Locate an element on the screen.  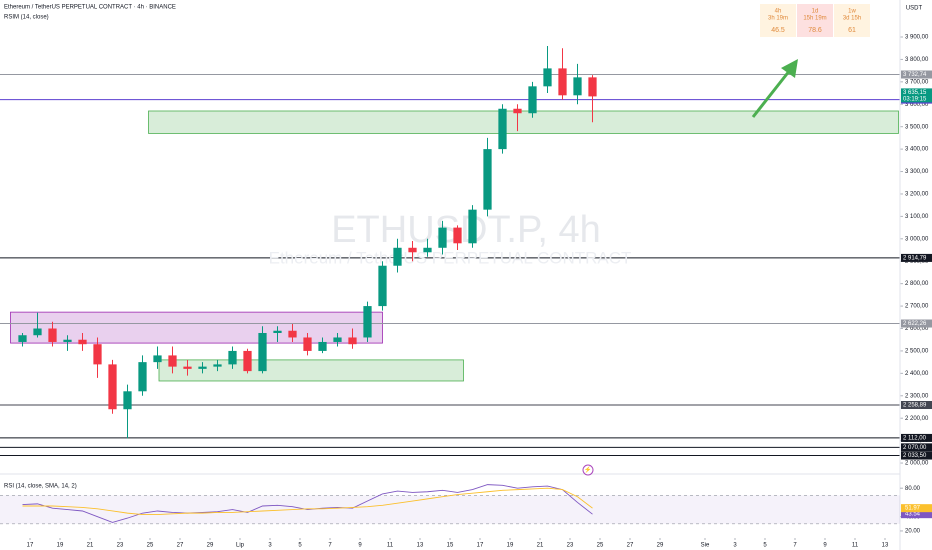
price-label: 2 258,89 is located at coordinates (915, 406).